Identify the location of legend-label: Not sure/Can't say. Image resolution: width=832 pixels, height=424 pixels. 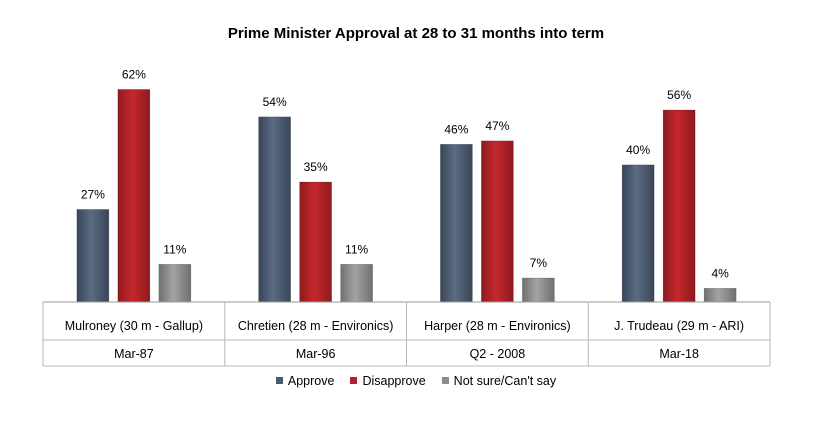
(505, 381).